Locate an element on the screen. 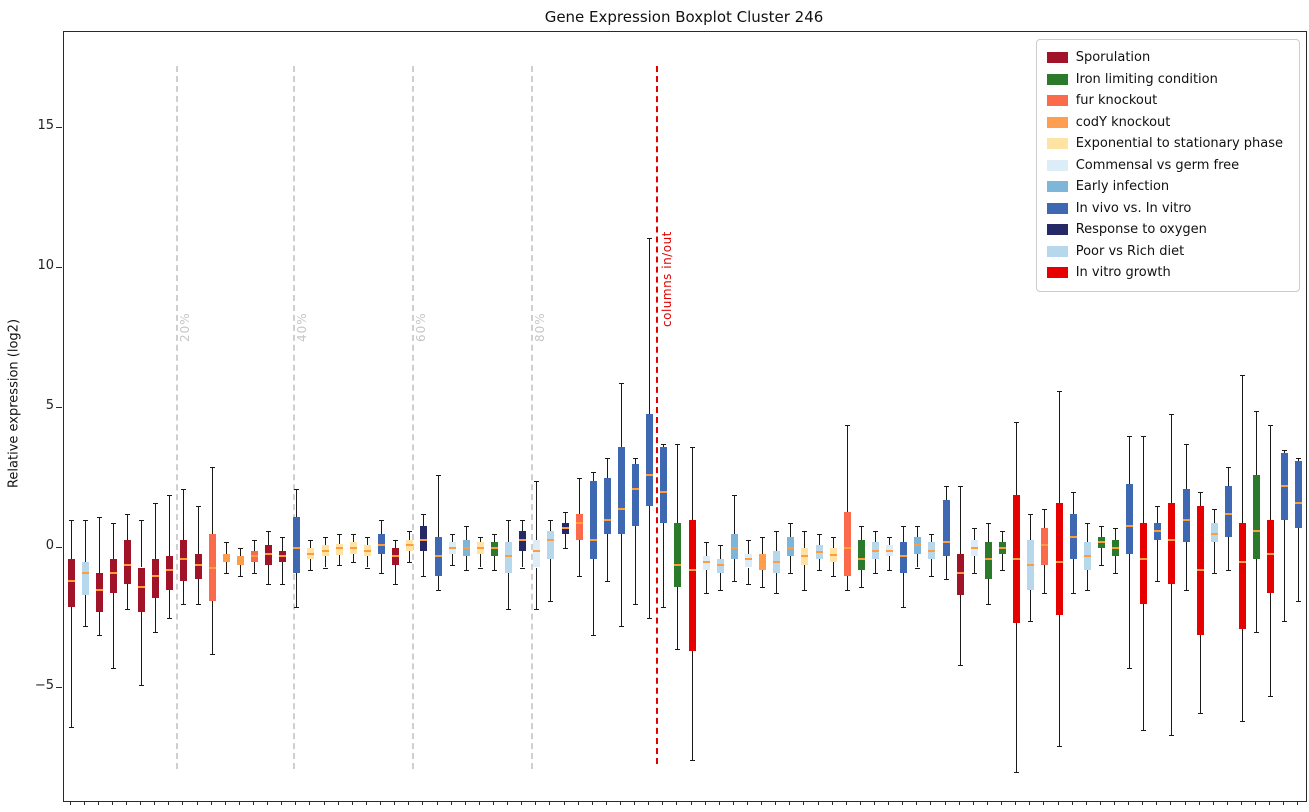 The image size is (1309, 812). legend-label: codY knockout is located at coordinates (1123, 122).